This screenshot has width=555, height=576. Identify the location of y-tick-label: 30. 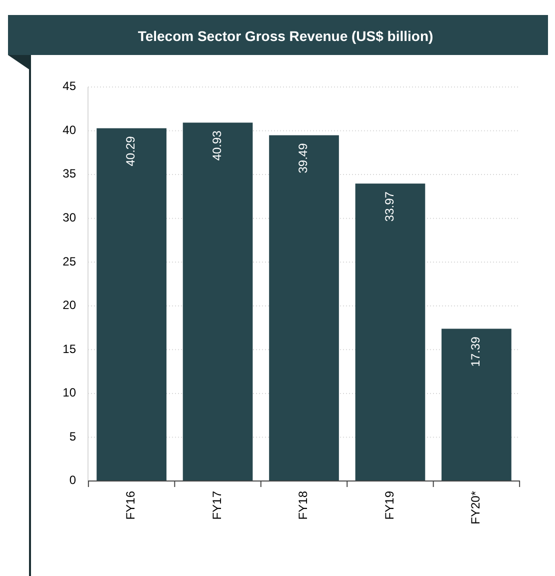
(69, 217).